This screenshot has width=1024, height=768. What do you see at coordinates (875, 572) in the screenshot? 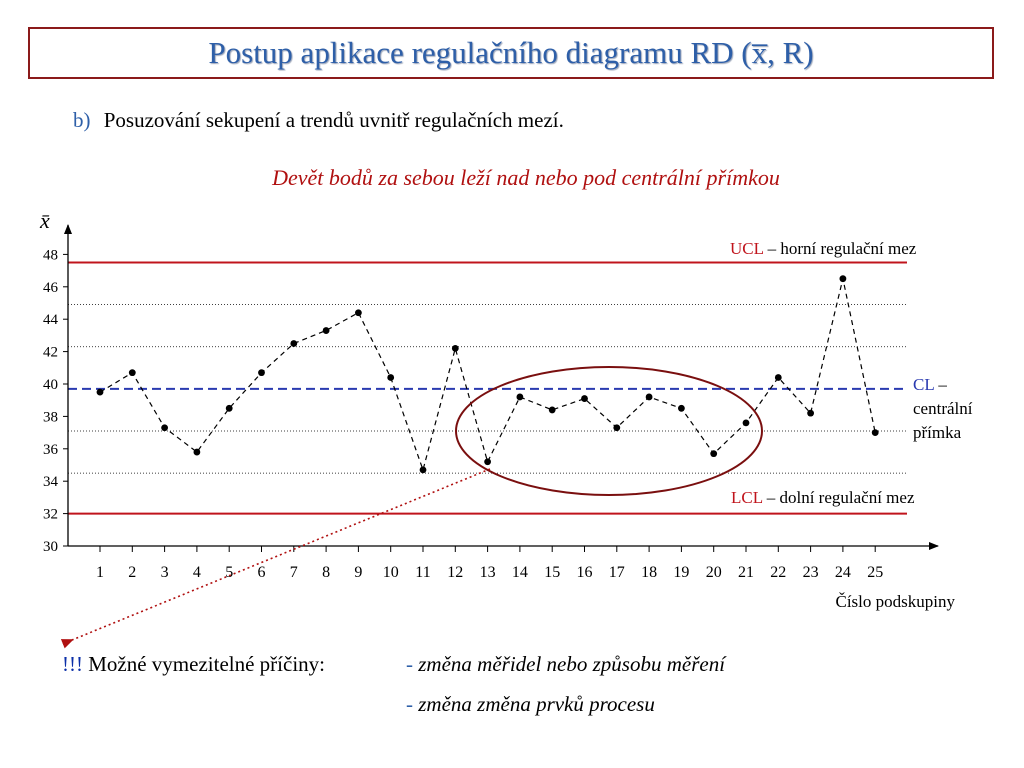
I see `x-tick-label: 25` at bounding box center [875, 572].